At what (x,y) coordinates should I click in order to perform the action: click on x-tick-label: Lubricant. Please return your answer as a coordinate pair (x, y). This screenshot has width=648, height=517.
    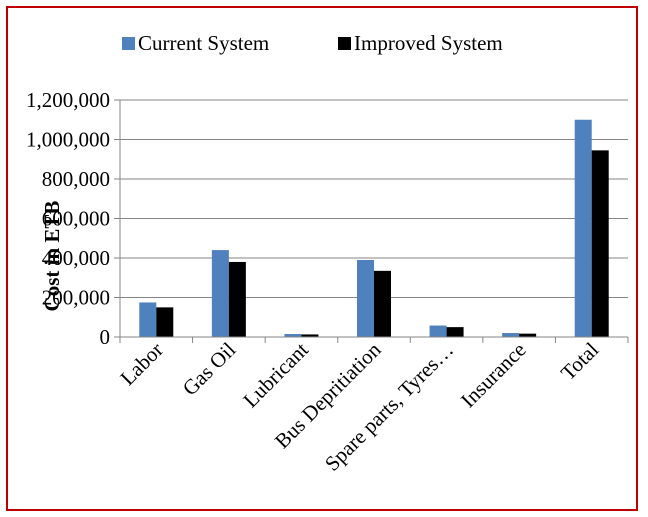
    Looking at the image, I should click on (275, 374).